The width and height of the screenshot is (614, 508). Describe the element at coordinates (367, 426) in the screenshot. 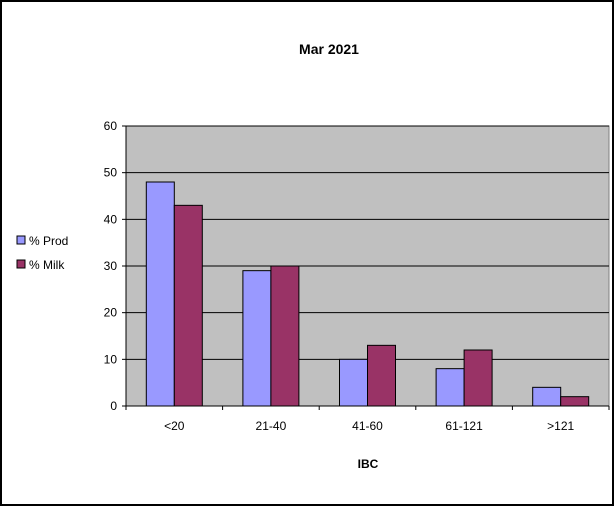

I see `x-tick-label: 41-60` at that location.